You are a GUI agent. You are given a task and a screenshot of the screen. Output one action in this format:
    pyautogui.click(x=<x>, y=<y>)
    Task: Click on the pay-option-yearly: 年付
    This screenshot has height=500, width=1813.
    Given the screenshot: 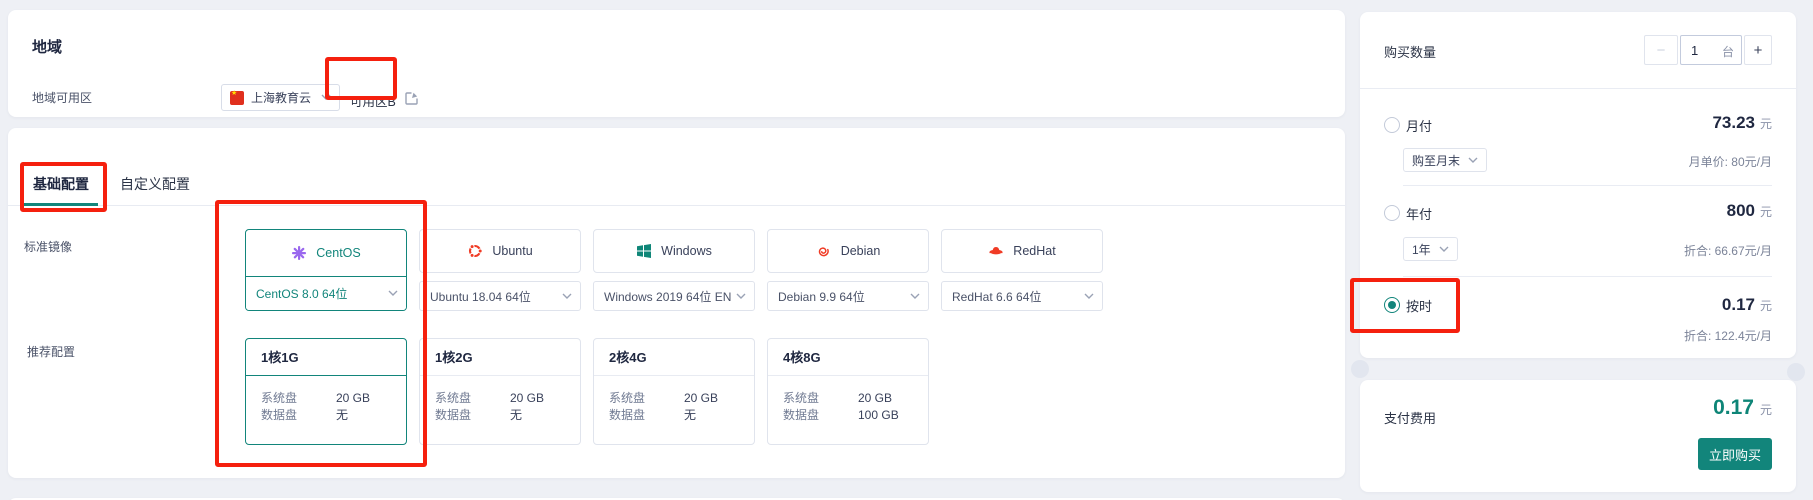 What is the action you would take?
    pyautogui.click(x=1408, y=213)
    